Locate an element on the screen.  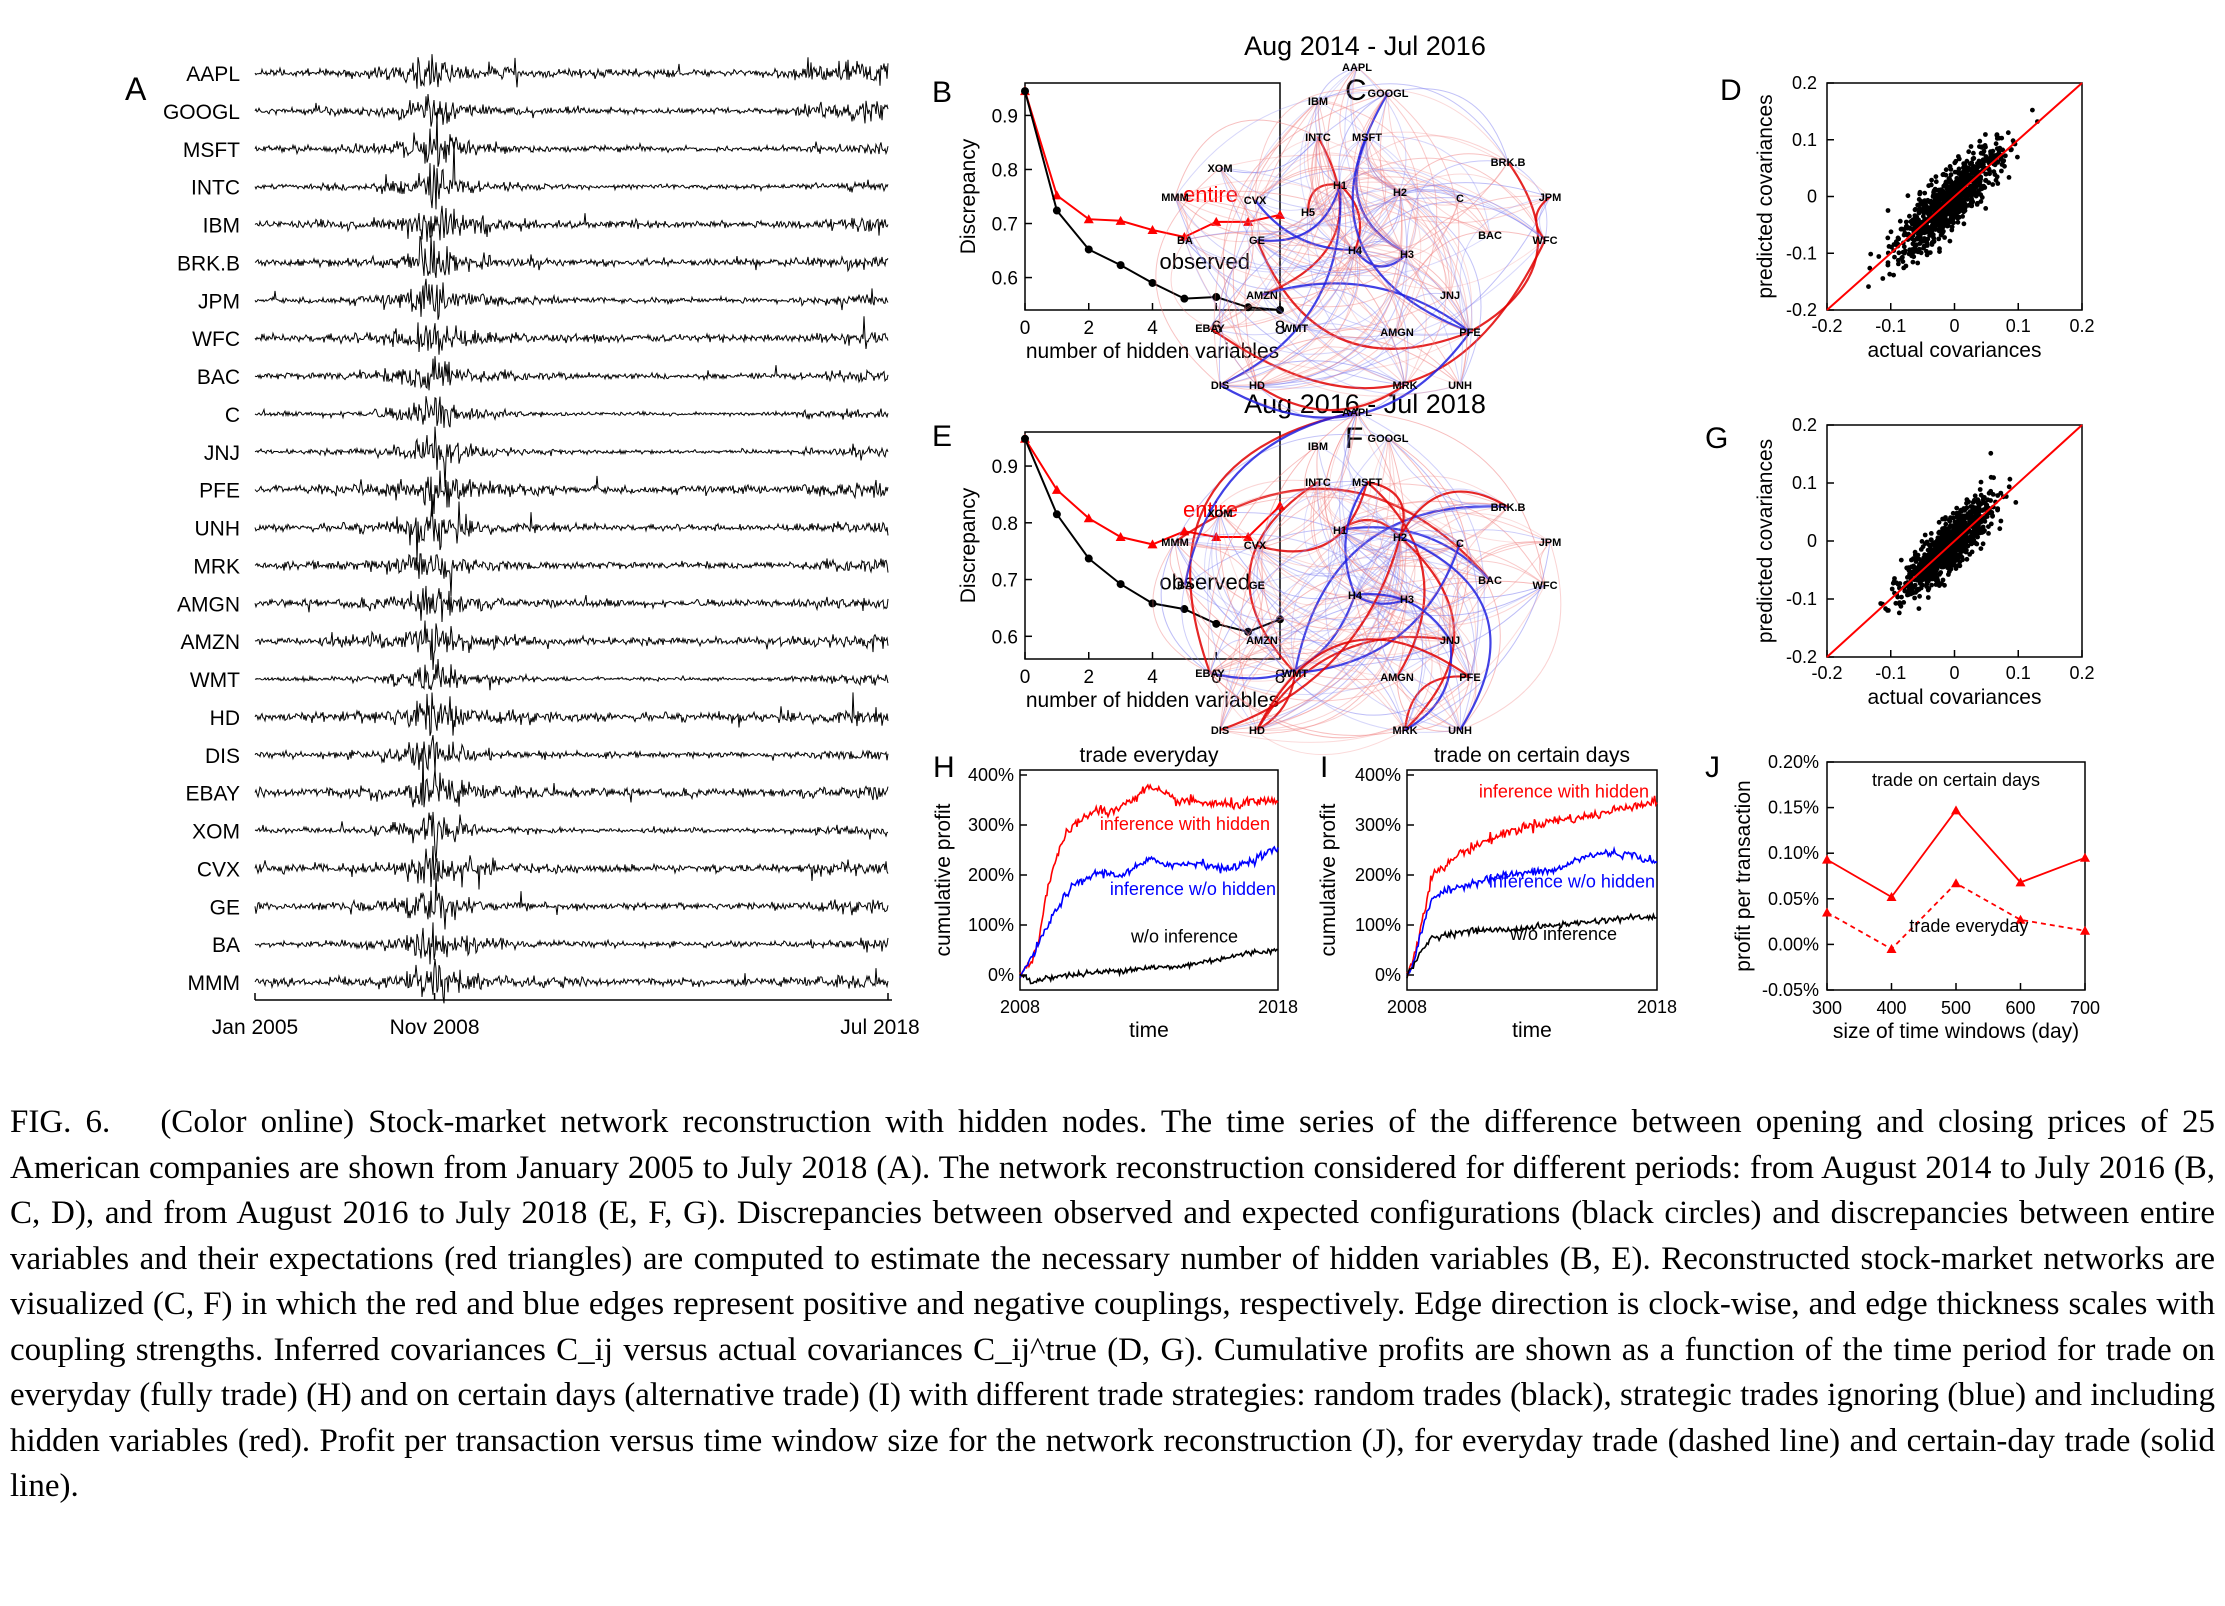
panel-label: F is located at coordinates (1354, 438).